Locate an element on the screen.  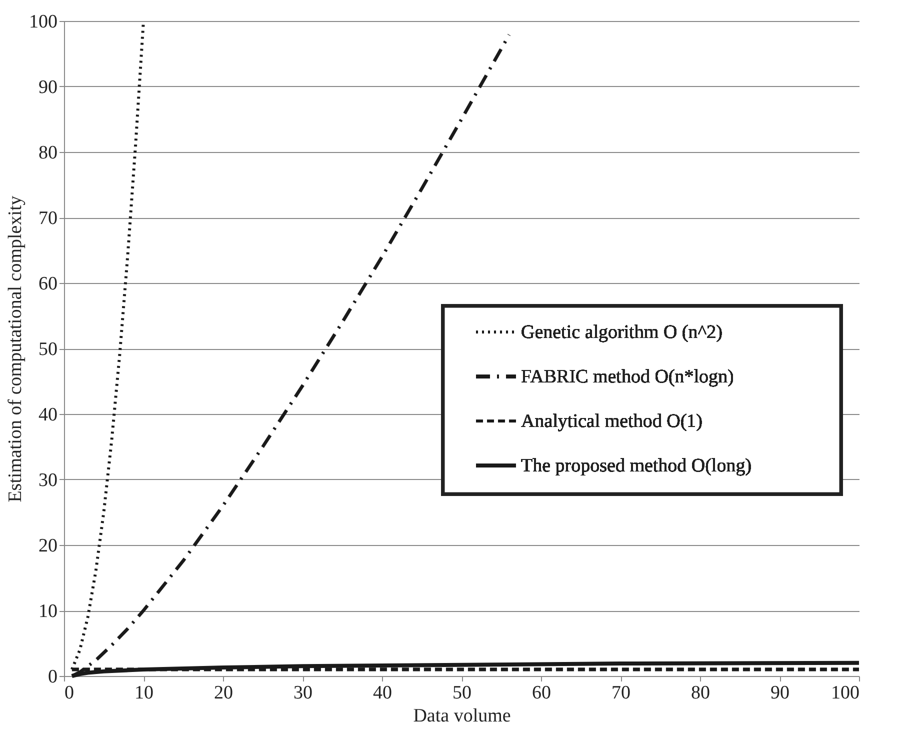
legend-label: Analytical method O(1) is located at coordinates (612, 421).